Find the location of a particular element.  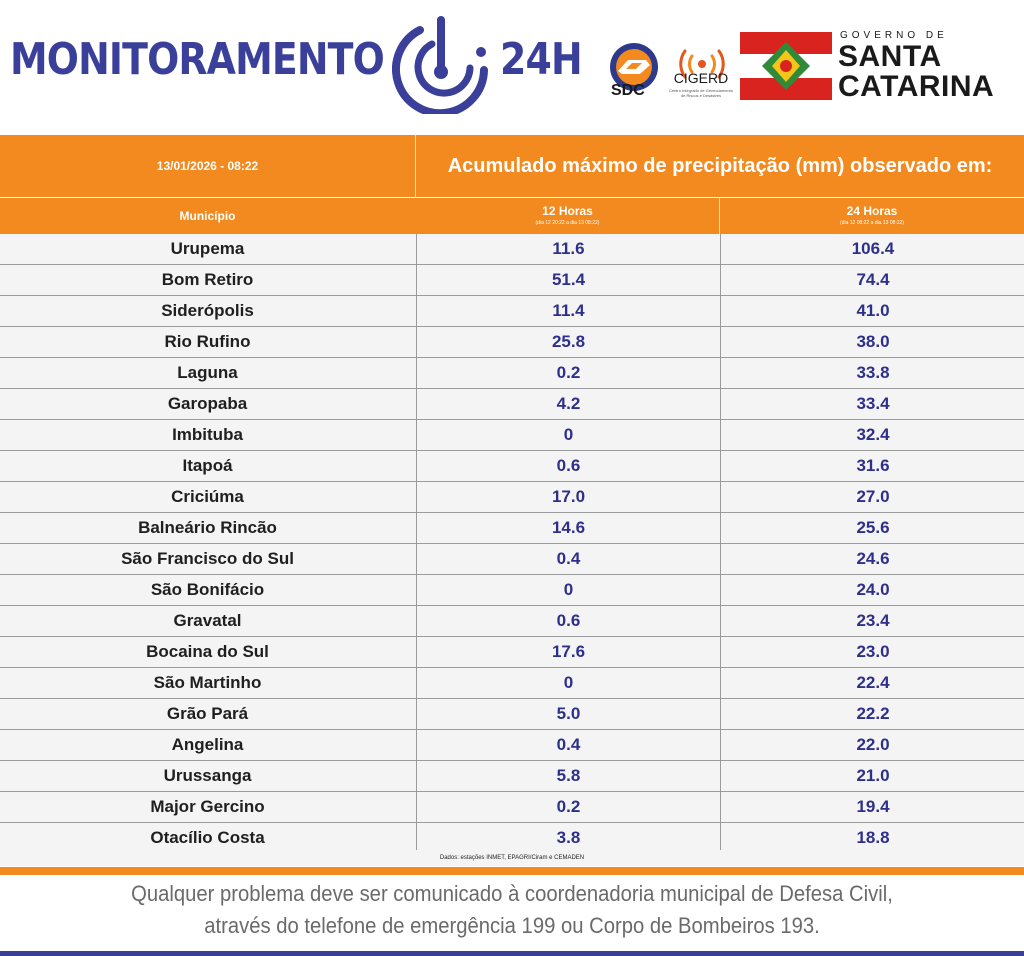

municipio-cell: Bom Retiro is located at coordinates (207, 279).